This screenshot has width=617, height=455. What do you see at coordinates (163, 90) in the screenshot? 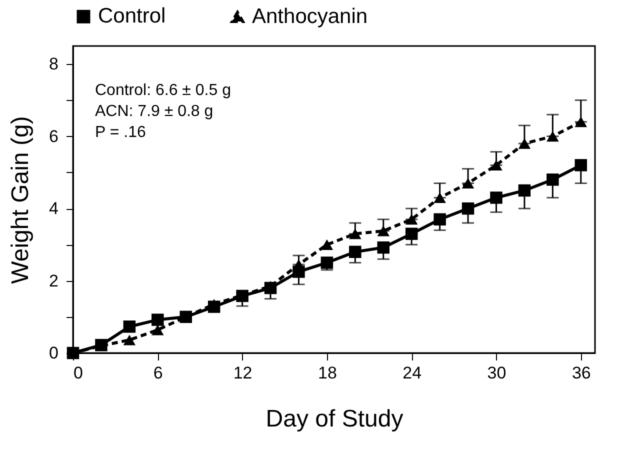
I see `annotation: Control: 6.6 ± 0.5 g` at bounding box center [163, 90].